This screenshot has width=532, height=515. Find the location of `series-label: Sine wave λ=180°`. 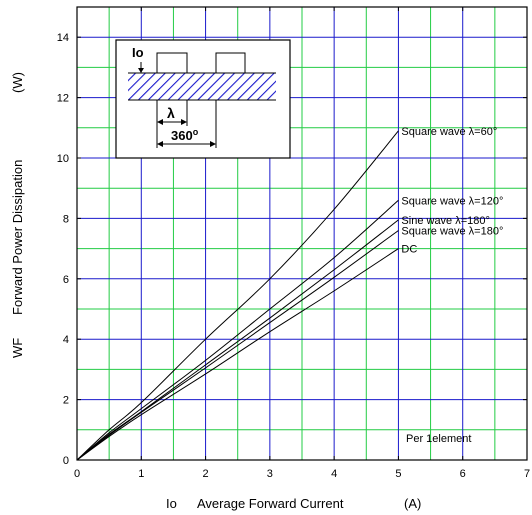

series-label: Sine wave λ=180° is located at coordinates (445, 221).